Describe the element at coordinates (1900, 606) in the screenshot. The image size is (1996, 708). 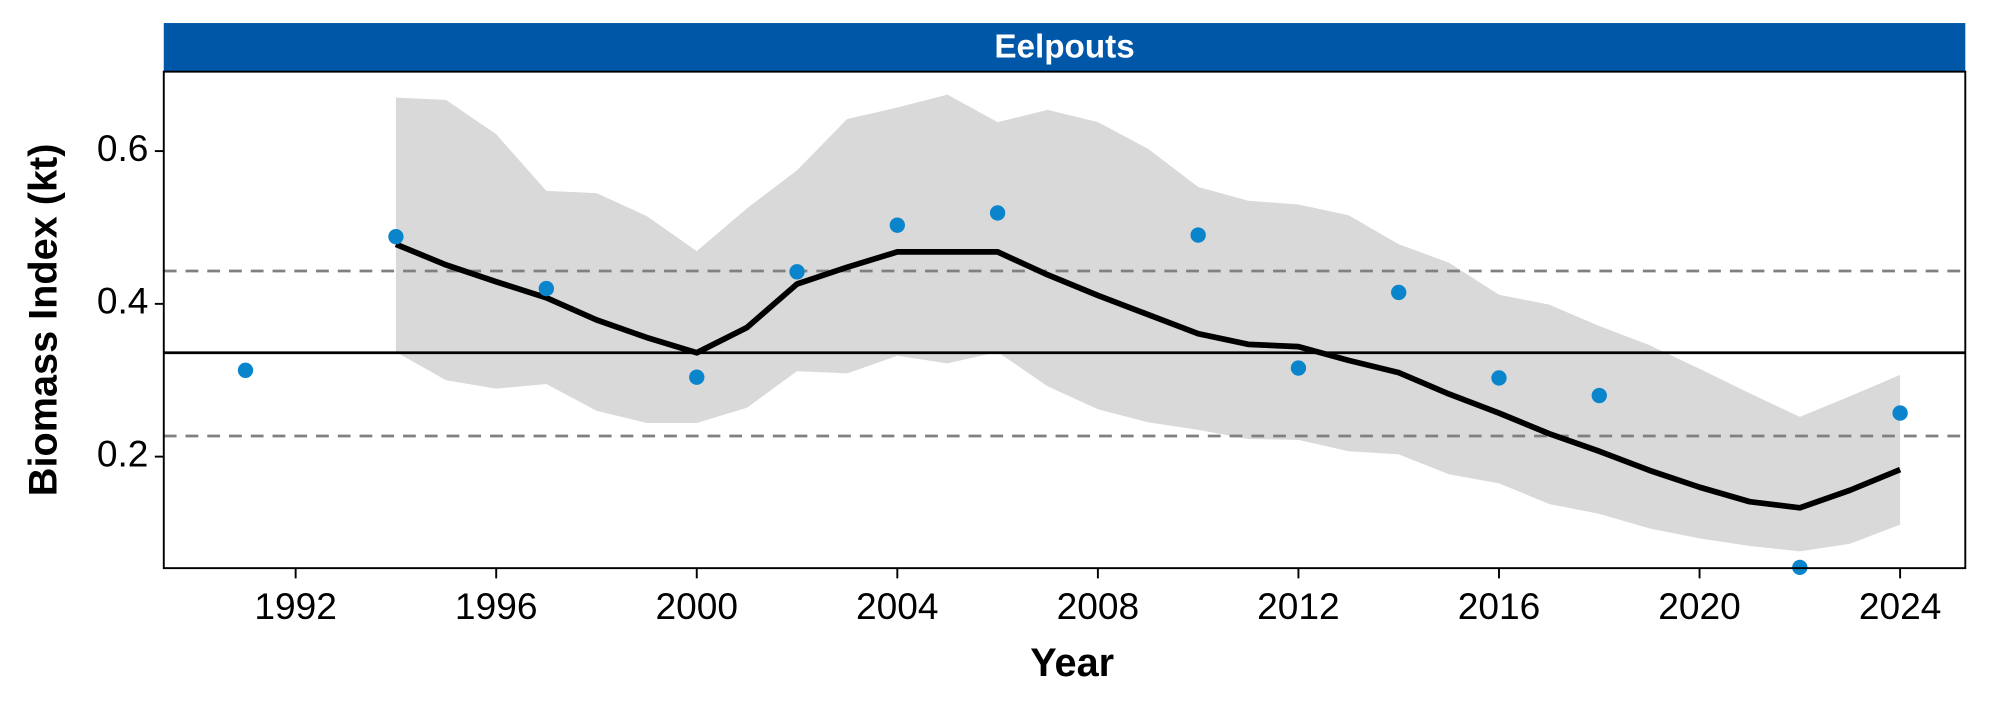
I see `x-tick-label: 2024` at that location.